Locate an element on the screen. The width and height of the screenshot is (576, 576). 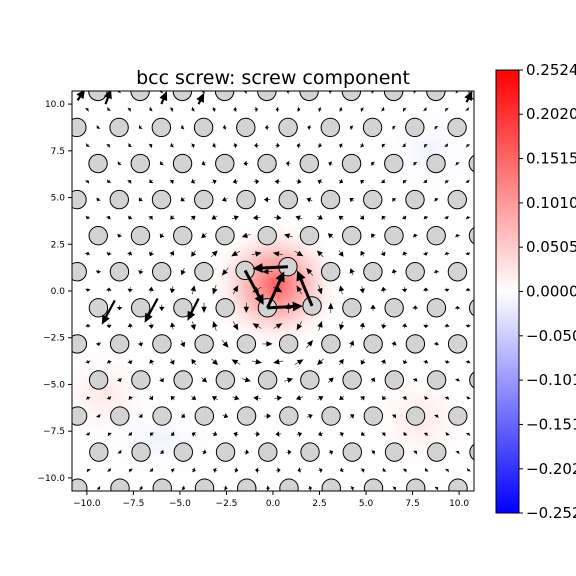
x-tick-label: 2.5 is located at coordinates (319, 504).